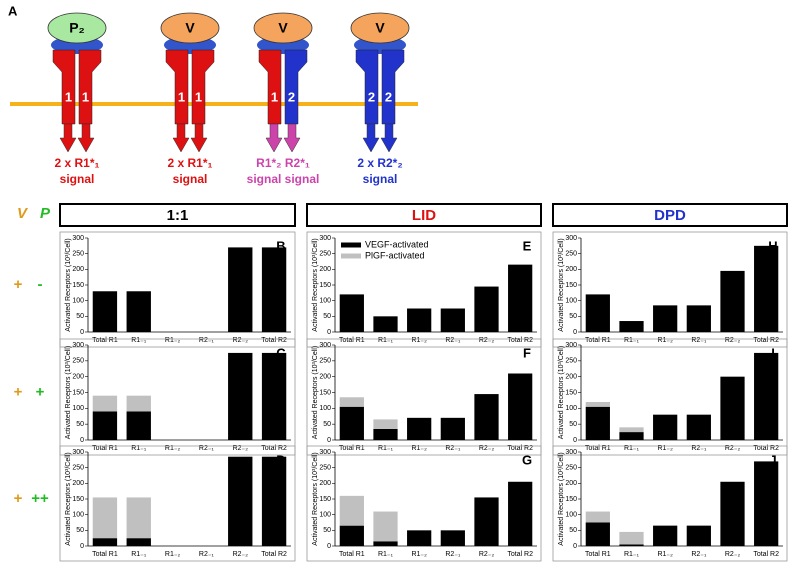 The width and height of the screenshot is (800, 576). Describe the element at coordinates (40, 391) in the screenshot. I see `row-p: +` at that location.